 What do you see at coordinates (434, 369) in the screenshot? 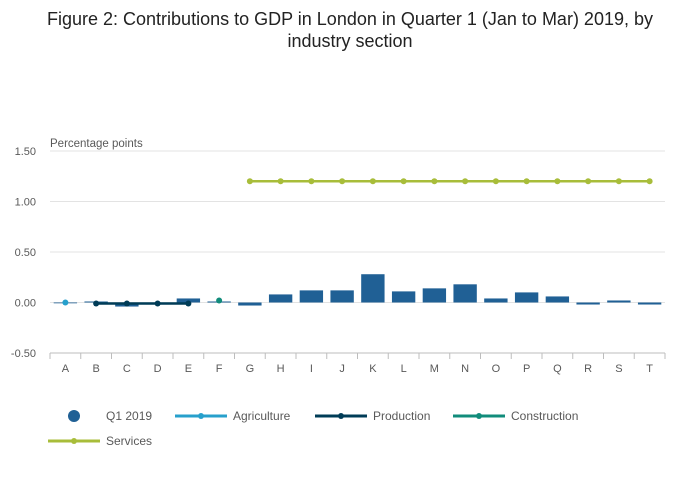
I see `x-tick-label: M` at bounding box center [434, 369].